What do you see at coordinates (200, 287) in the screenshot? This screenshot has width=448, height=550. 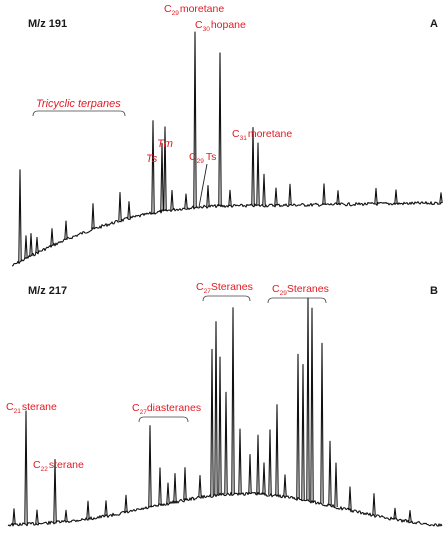 I see `c27-steranes-prefix: C` at bounding box center [200, 287].